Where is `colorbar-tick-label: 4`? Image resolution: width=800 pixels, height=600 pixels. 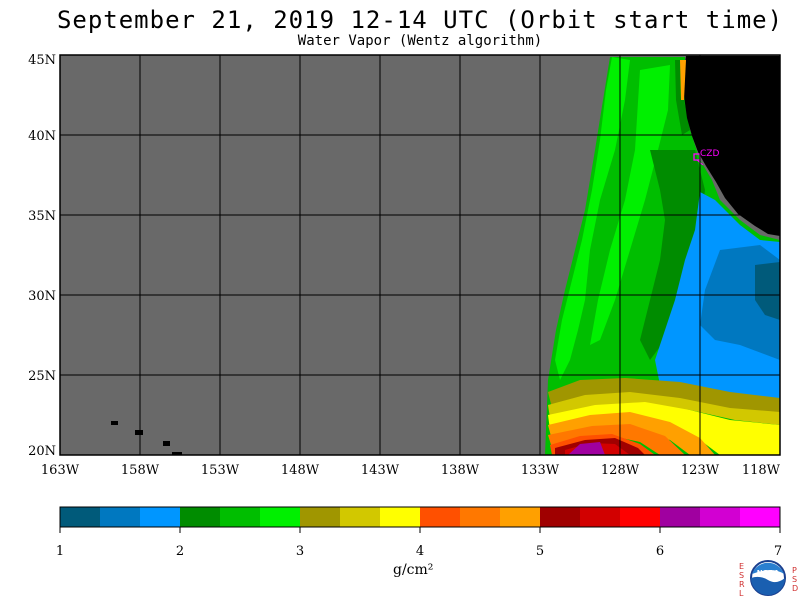 colorbar-tick-label: 4 is located at coordinates (420, 551).